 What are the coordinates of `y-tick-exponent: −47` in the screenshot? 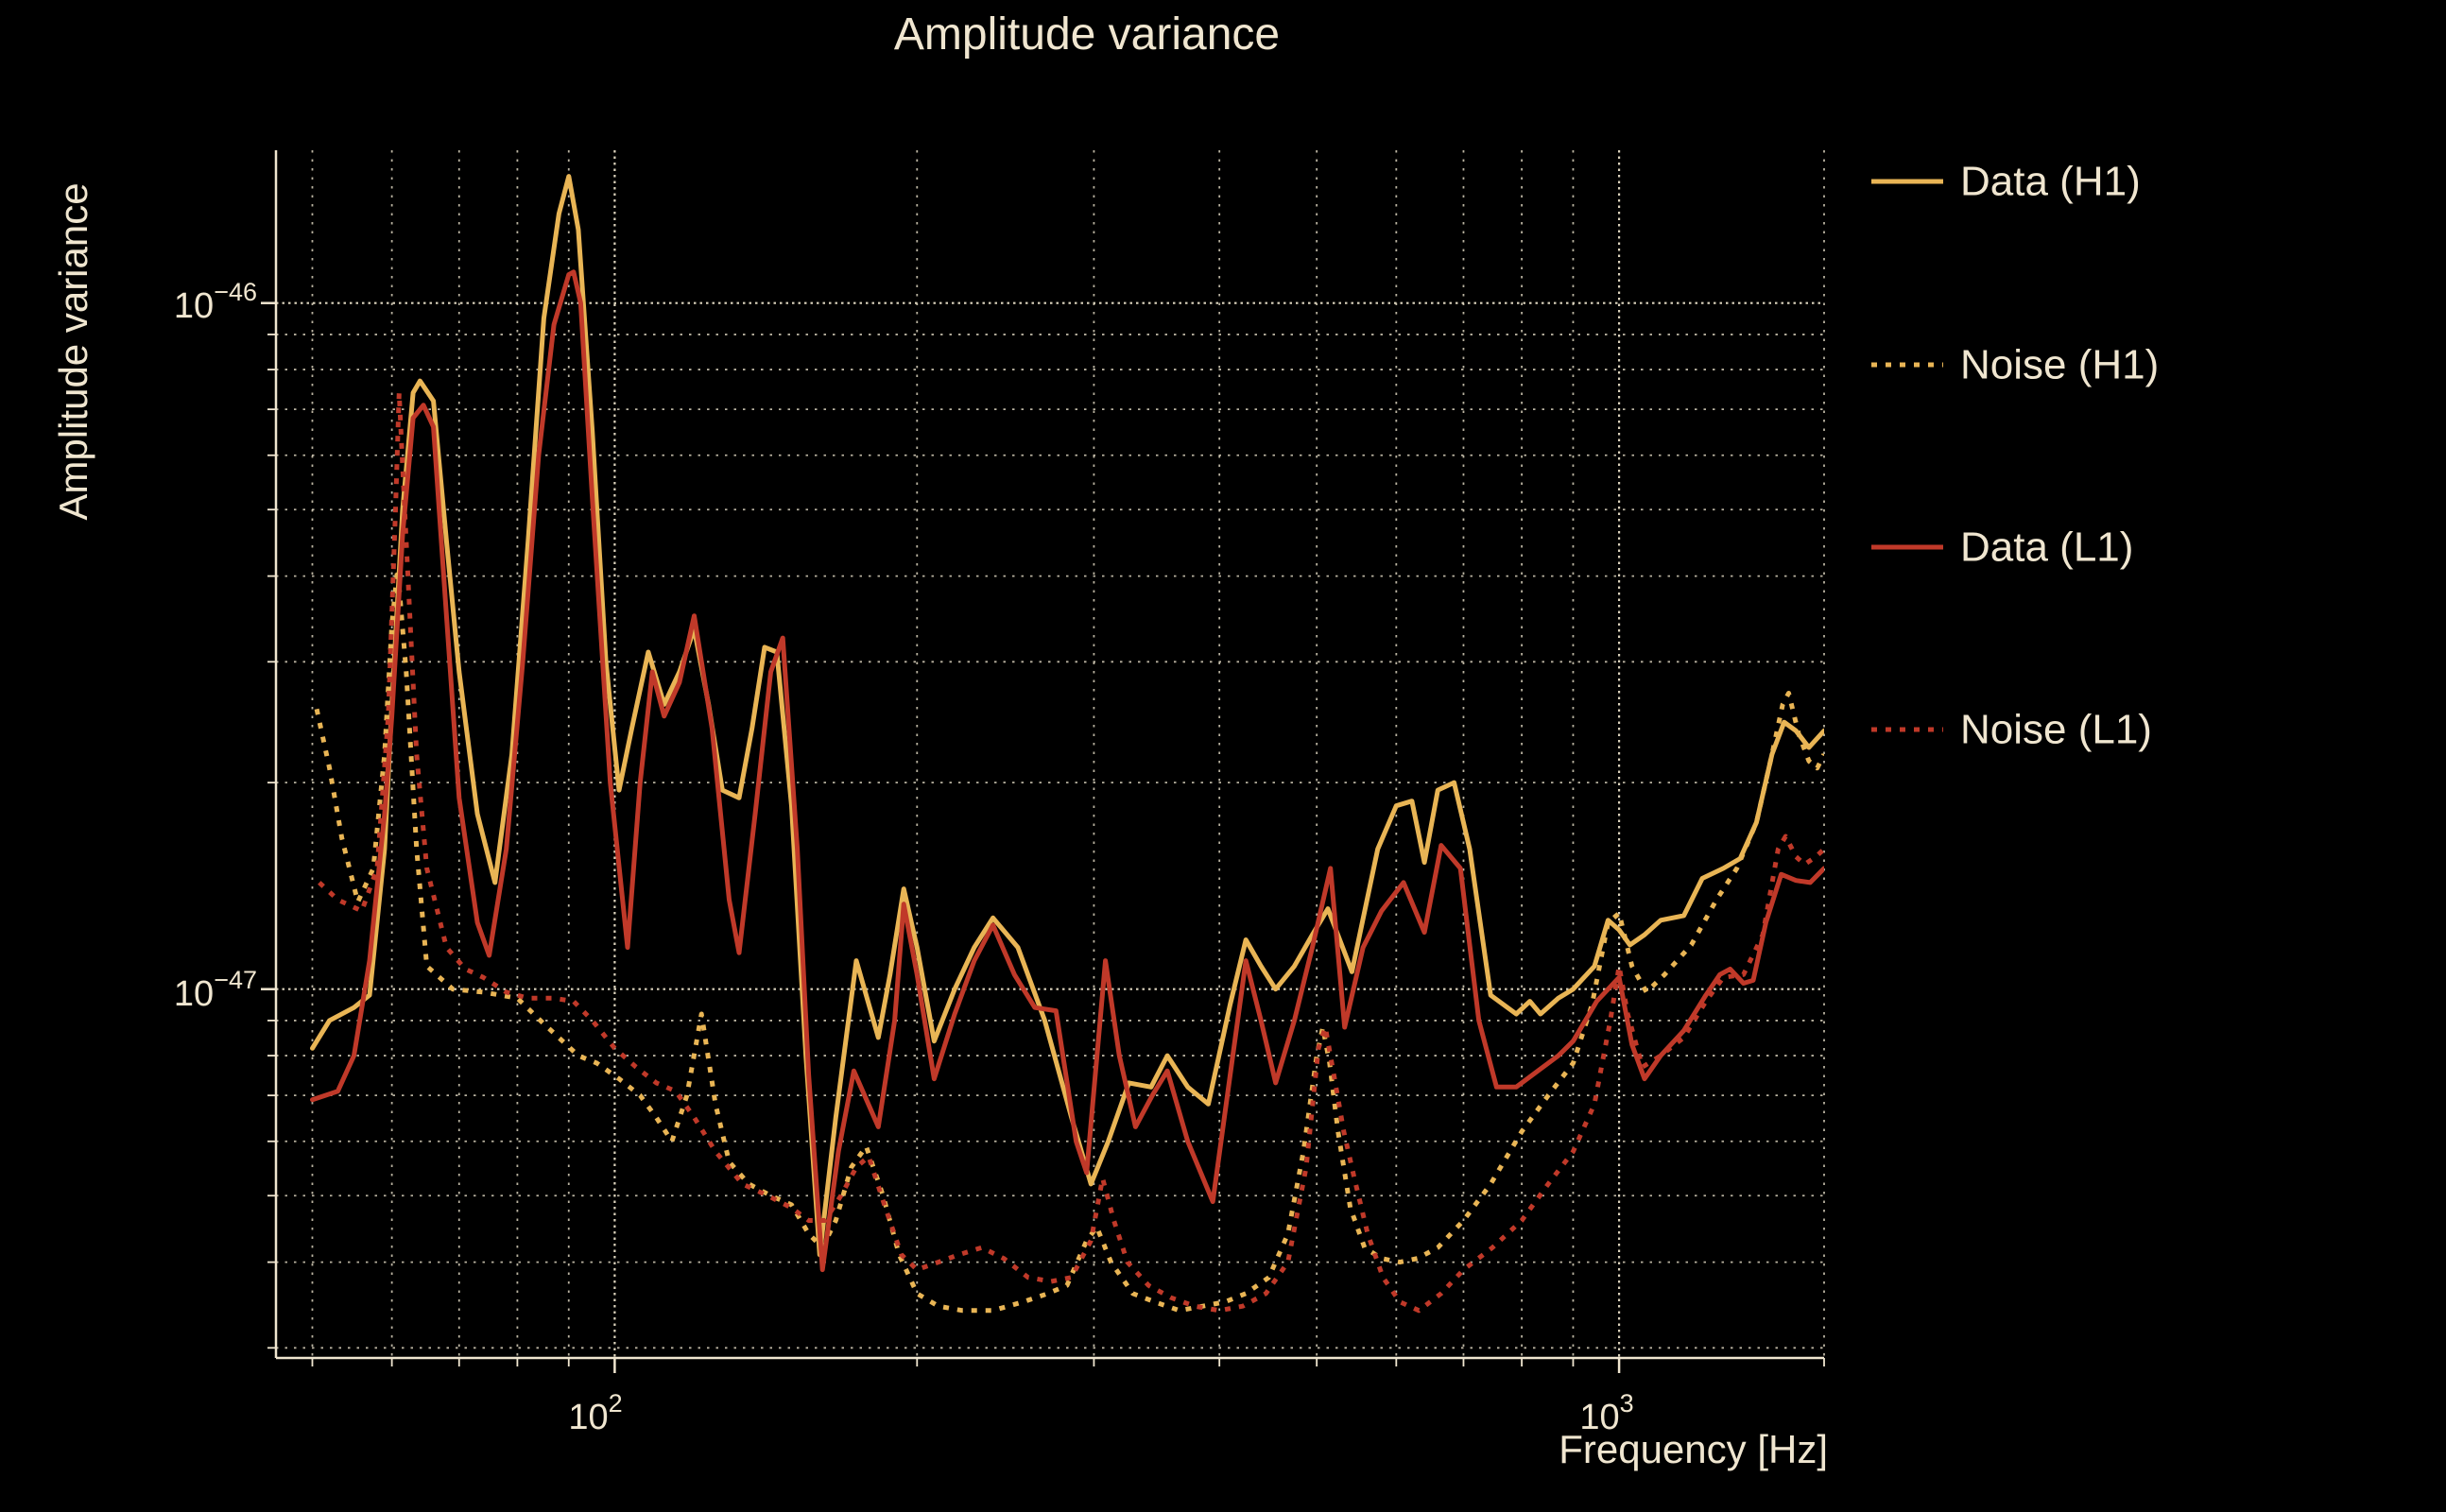 It's located at (235, 980).